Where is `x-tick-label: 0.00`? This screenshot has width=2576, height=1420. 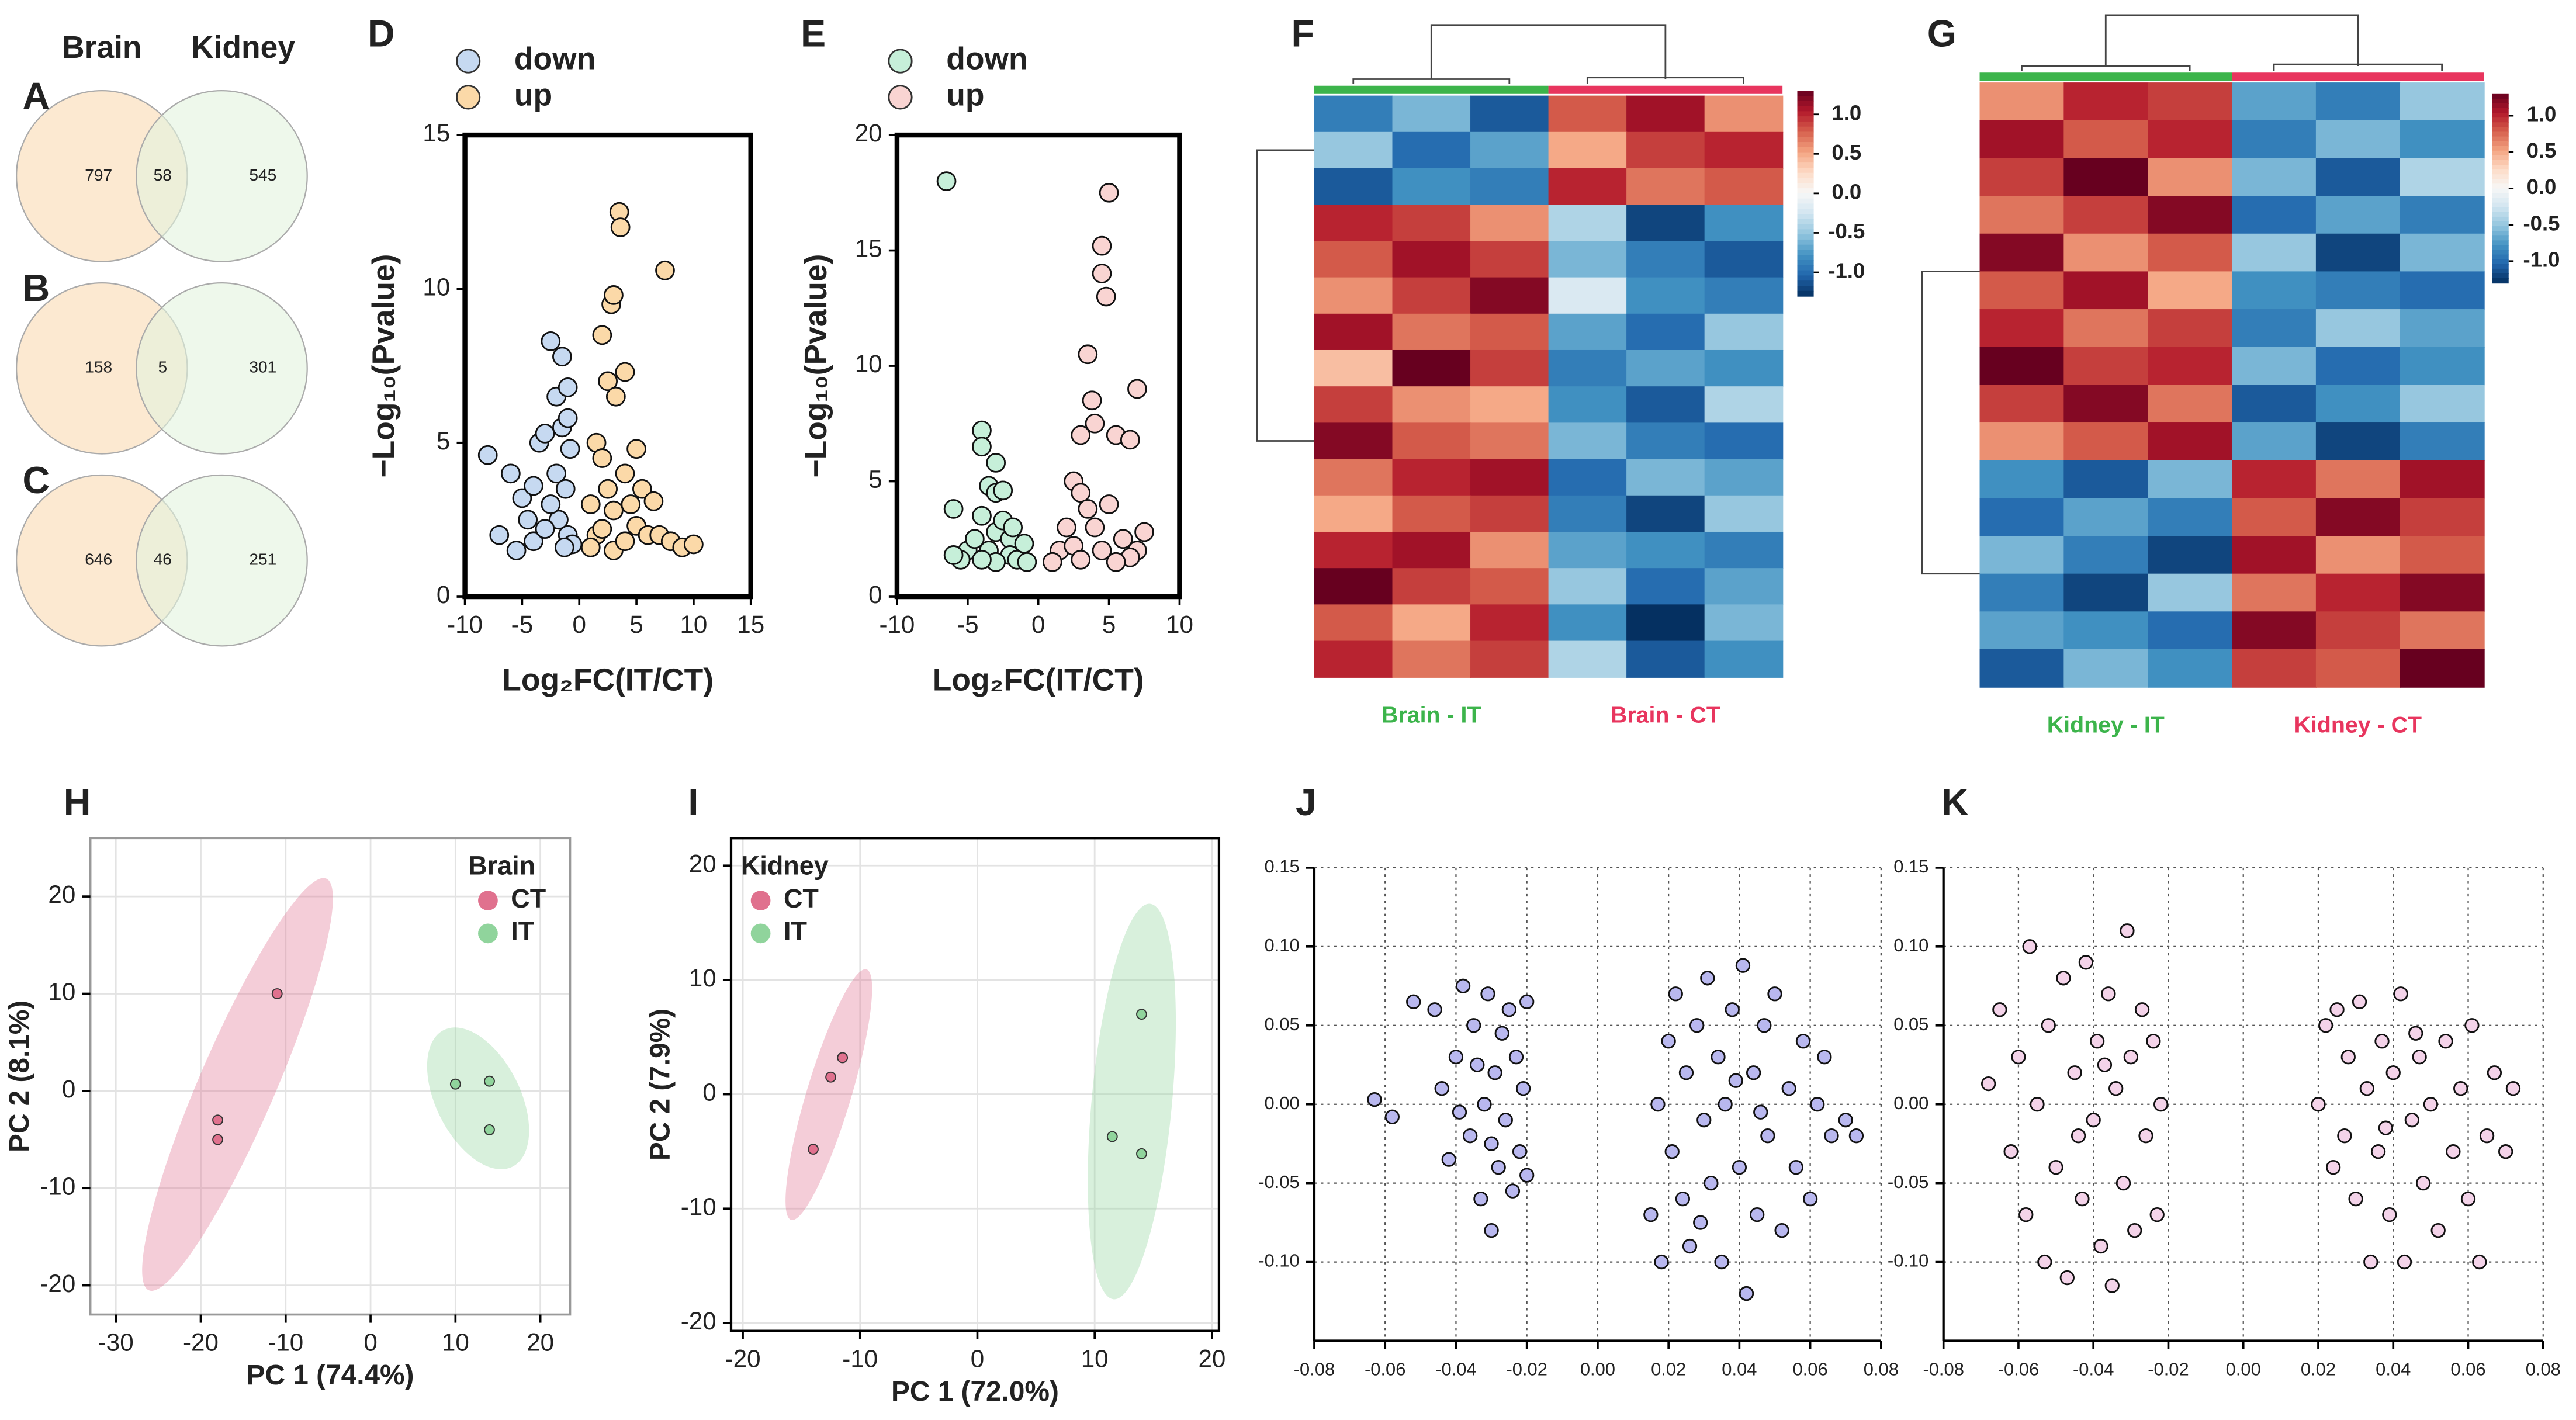
x-tick-label: 0.00 is located at coordinates (1597, 1369).